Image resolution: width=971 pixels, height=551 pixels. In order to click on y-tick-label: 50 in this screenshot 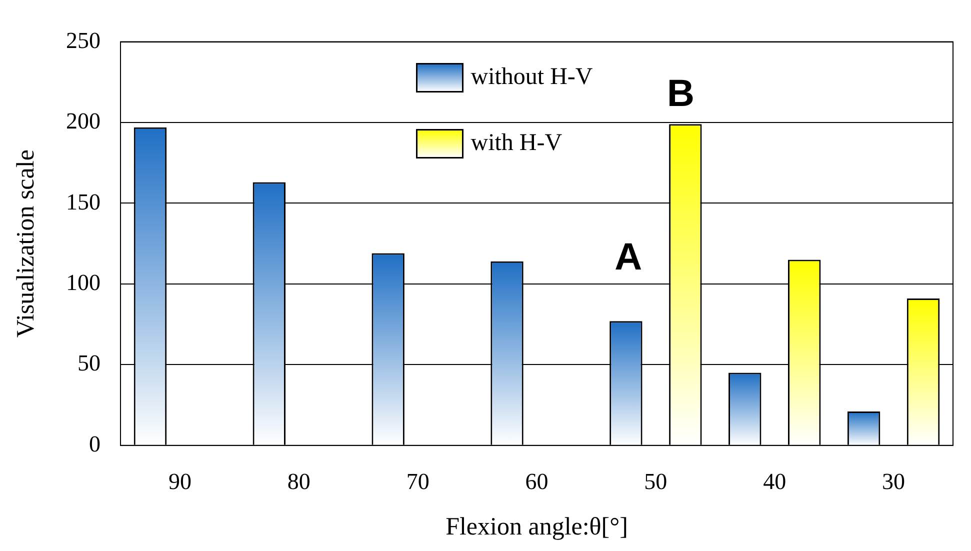, I will do `click(89, 363)`.